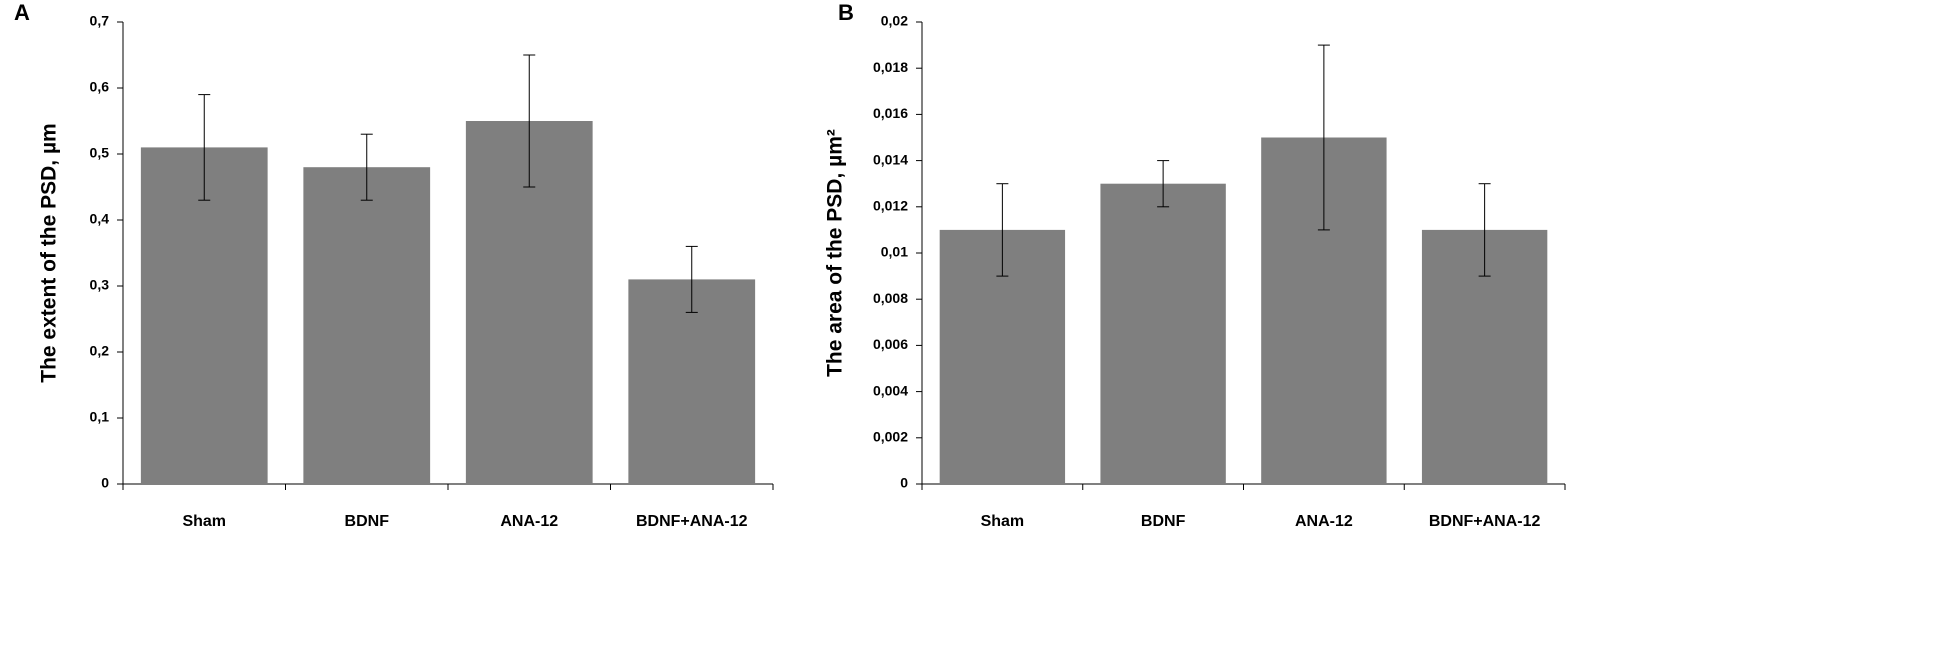  What do you see at coordinates (100, 21) in the screenshot?
I see `y-tick-label: 0,7` at bounding box center [100, 21].